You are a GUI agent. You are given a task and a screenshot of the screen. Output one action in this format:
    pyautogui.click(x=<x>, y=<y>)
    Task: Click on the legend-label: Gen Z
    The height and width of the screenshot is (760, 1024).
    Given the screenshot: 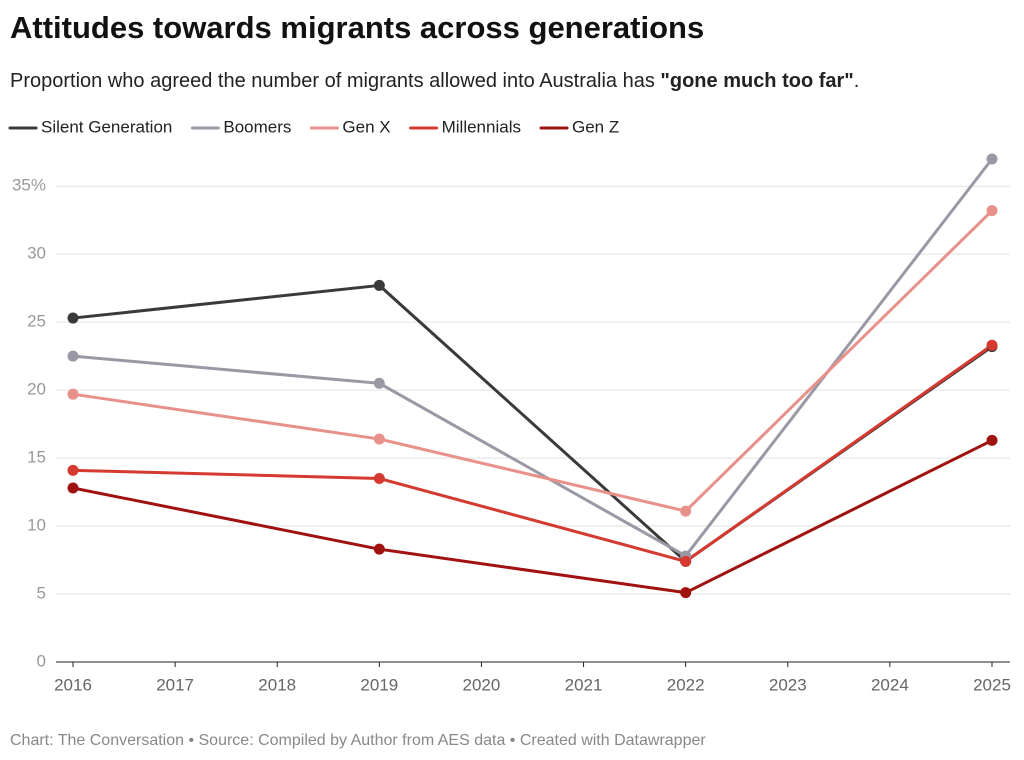 What is the action you would take?
    pyautogui.click(x=595, y=126)
    